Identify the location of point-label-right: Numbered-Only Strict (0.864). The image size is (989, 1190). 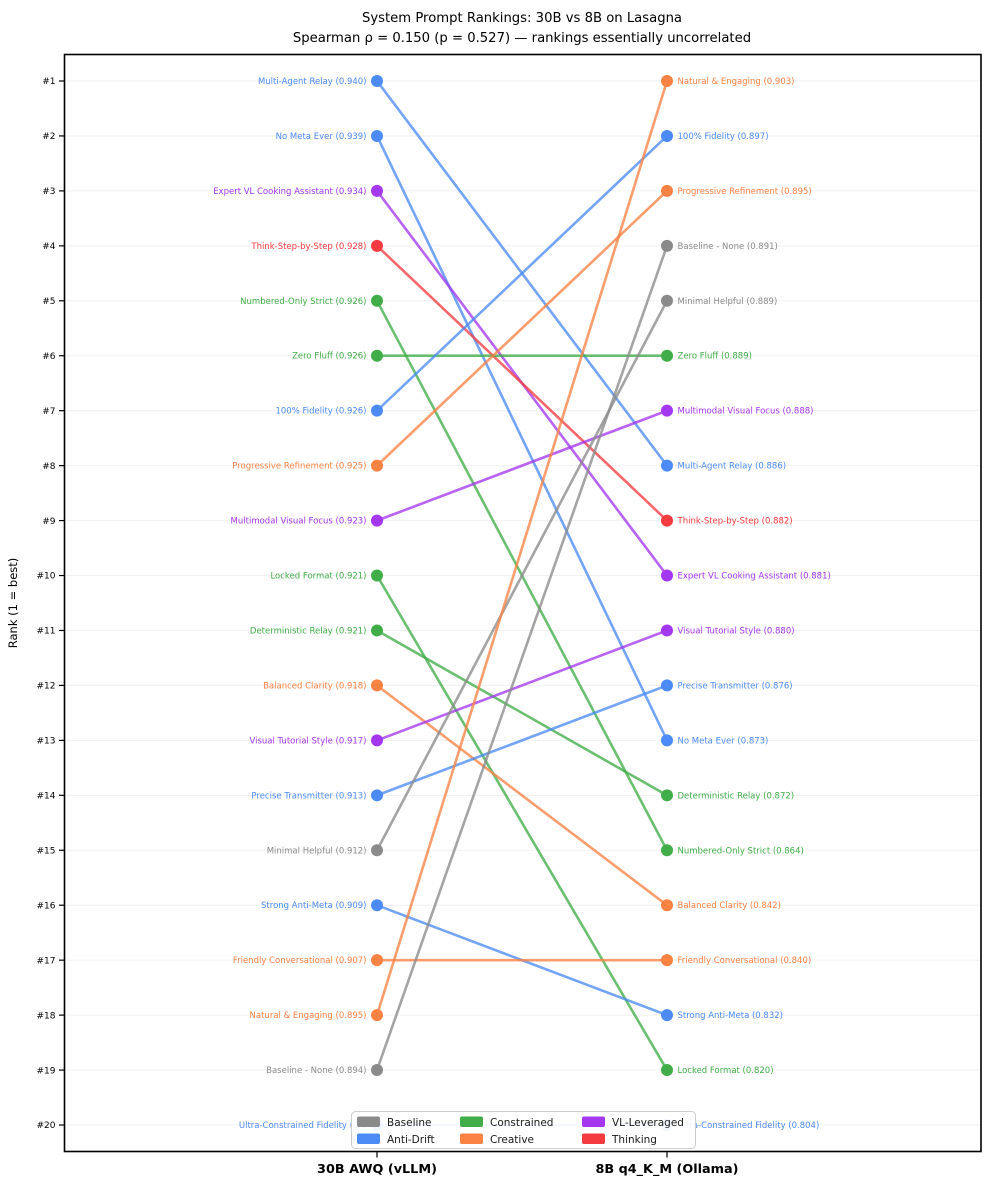
(741, 851).